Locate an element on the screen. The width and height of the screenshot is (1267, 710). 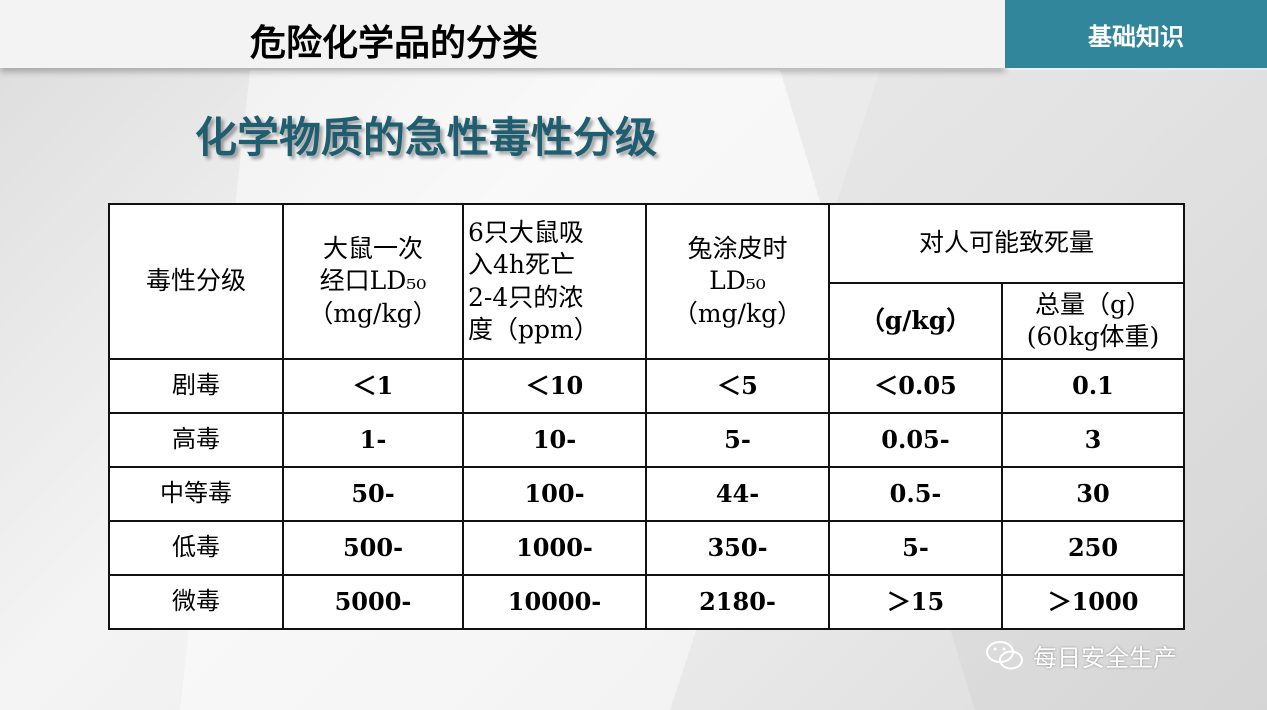
grade-cell: 微毒 is located at coordinates (196, 602).